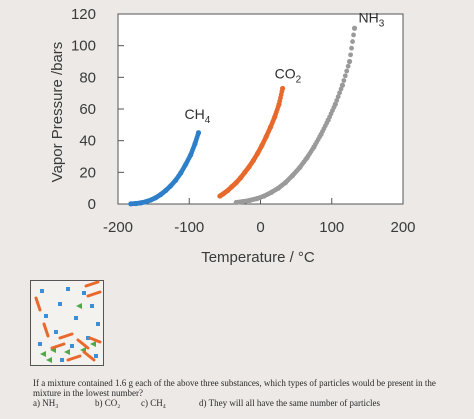 The height and width of the screenshot is (419, 474). I want to click on series-label-ch4: CH4, so click(198, 116).